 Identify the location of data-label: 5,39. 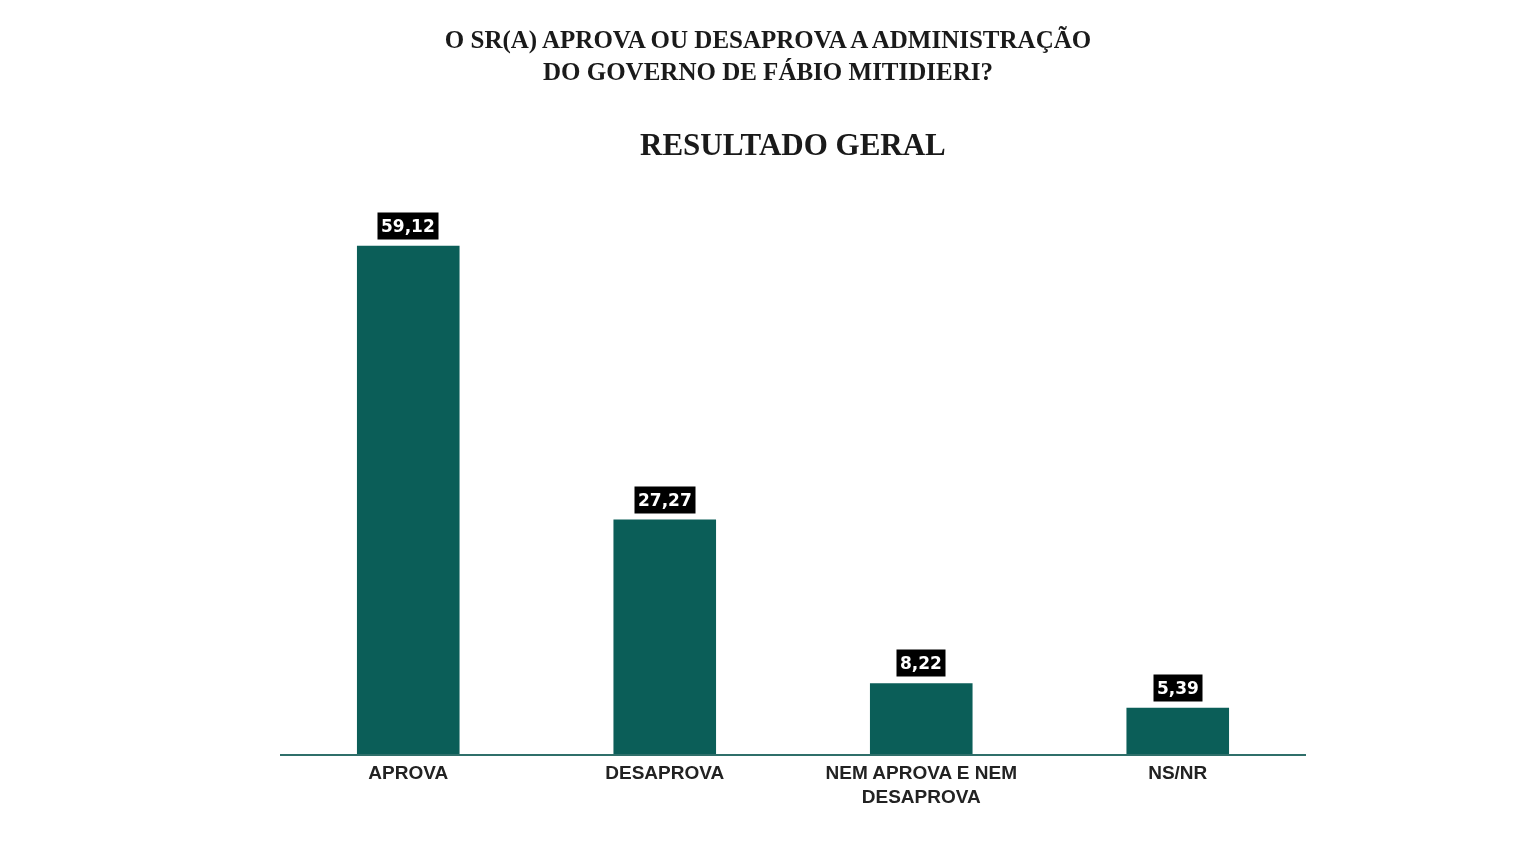
(1178, 688).